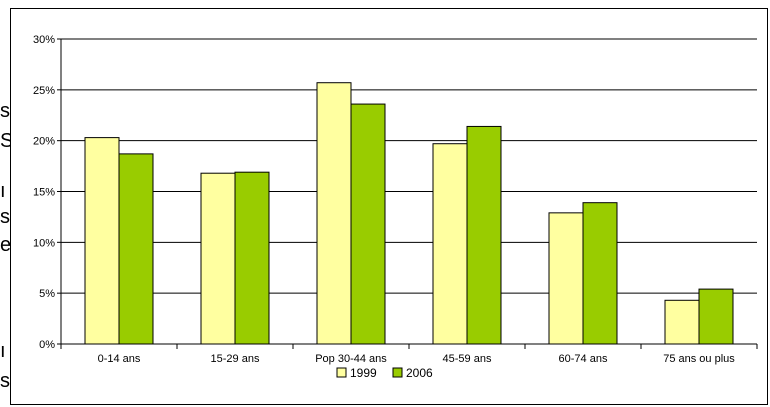 Image resolution: width=770 pixels, height=407 pixels. What do you see at coordinates (419, 373) in the screenshot?
I see `legend-label-2006: 2006` at bounding box center [419, 373].